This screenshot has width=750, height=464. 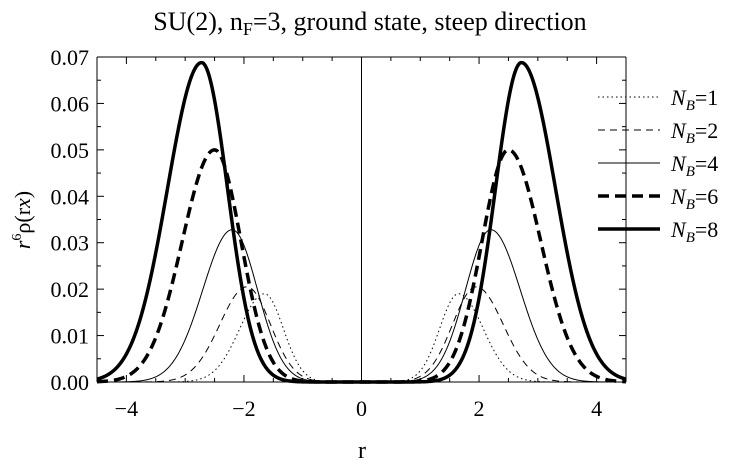 I want to click on y-tick-label: 0.04, so click(x=70, y=196).